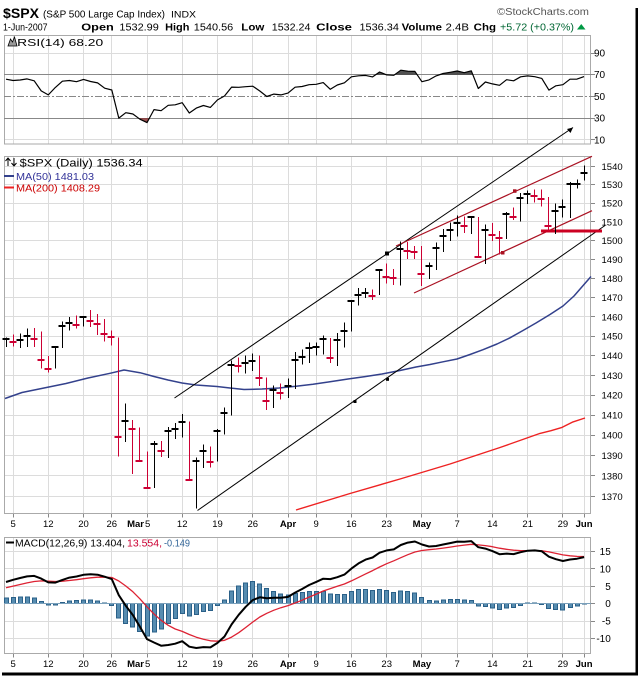 This screenshot has width=639, height=677. Describe the element at coordinates (612, 436) in the screenshot. I see `svg-text: 1400` at that location.